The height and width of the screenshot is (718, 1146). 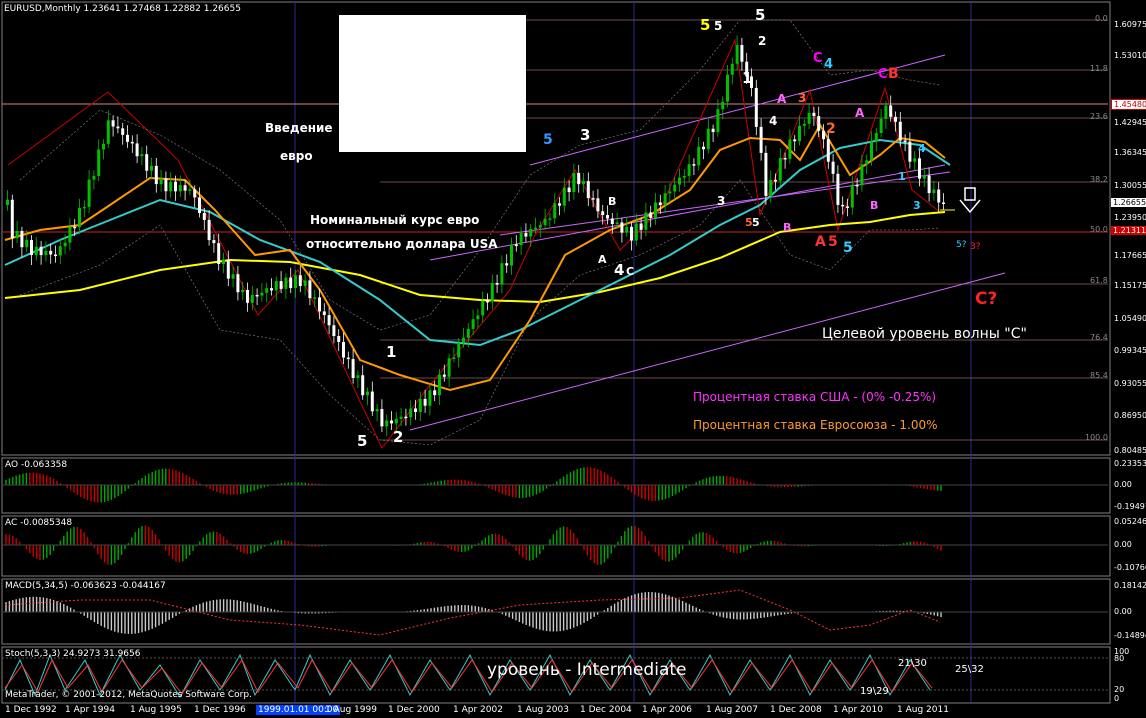 What do you see at coordinates (478, 710) in the screenshot?
I see `date-label: 1 Apr 2002` at bounding box center [478, 710].